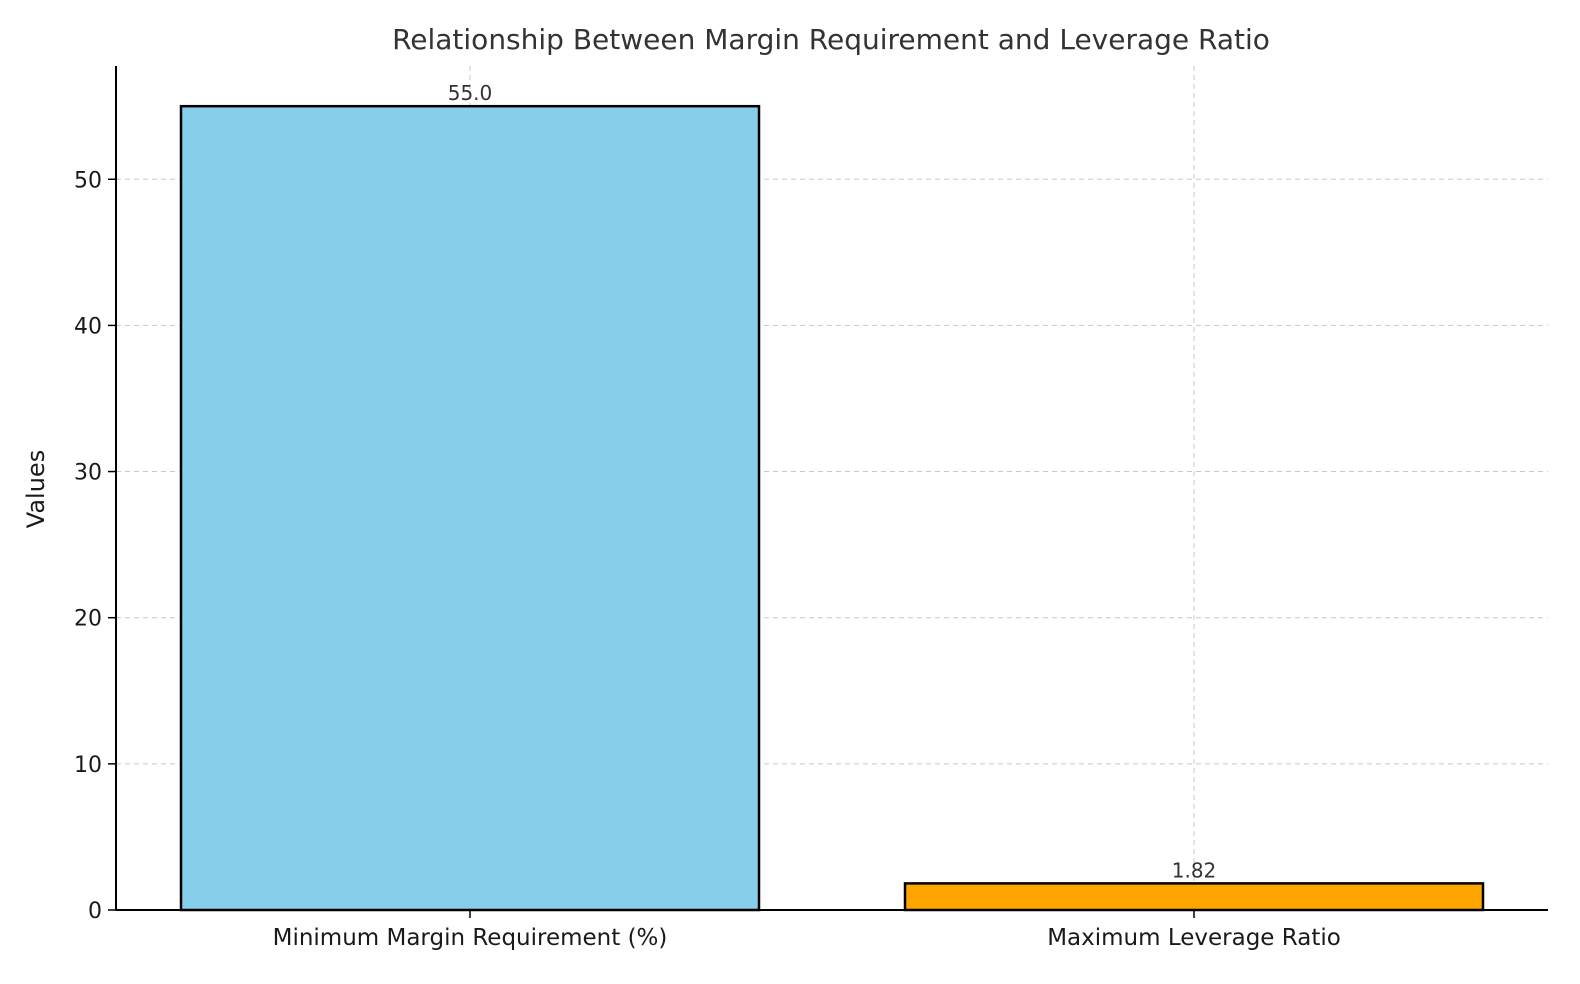 The width and height of the screenshot is (1580, 984). Describe the element at coordinates (36, 489) in the screenshot. I see `y-axis-label: Values` at that location.